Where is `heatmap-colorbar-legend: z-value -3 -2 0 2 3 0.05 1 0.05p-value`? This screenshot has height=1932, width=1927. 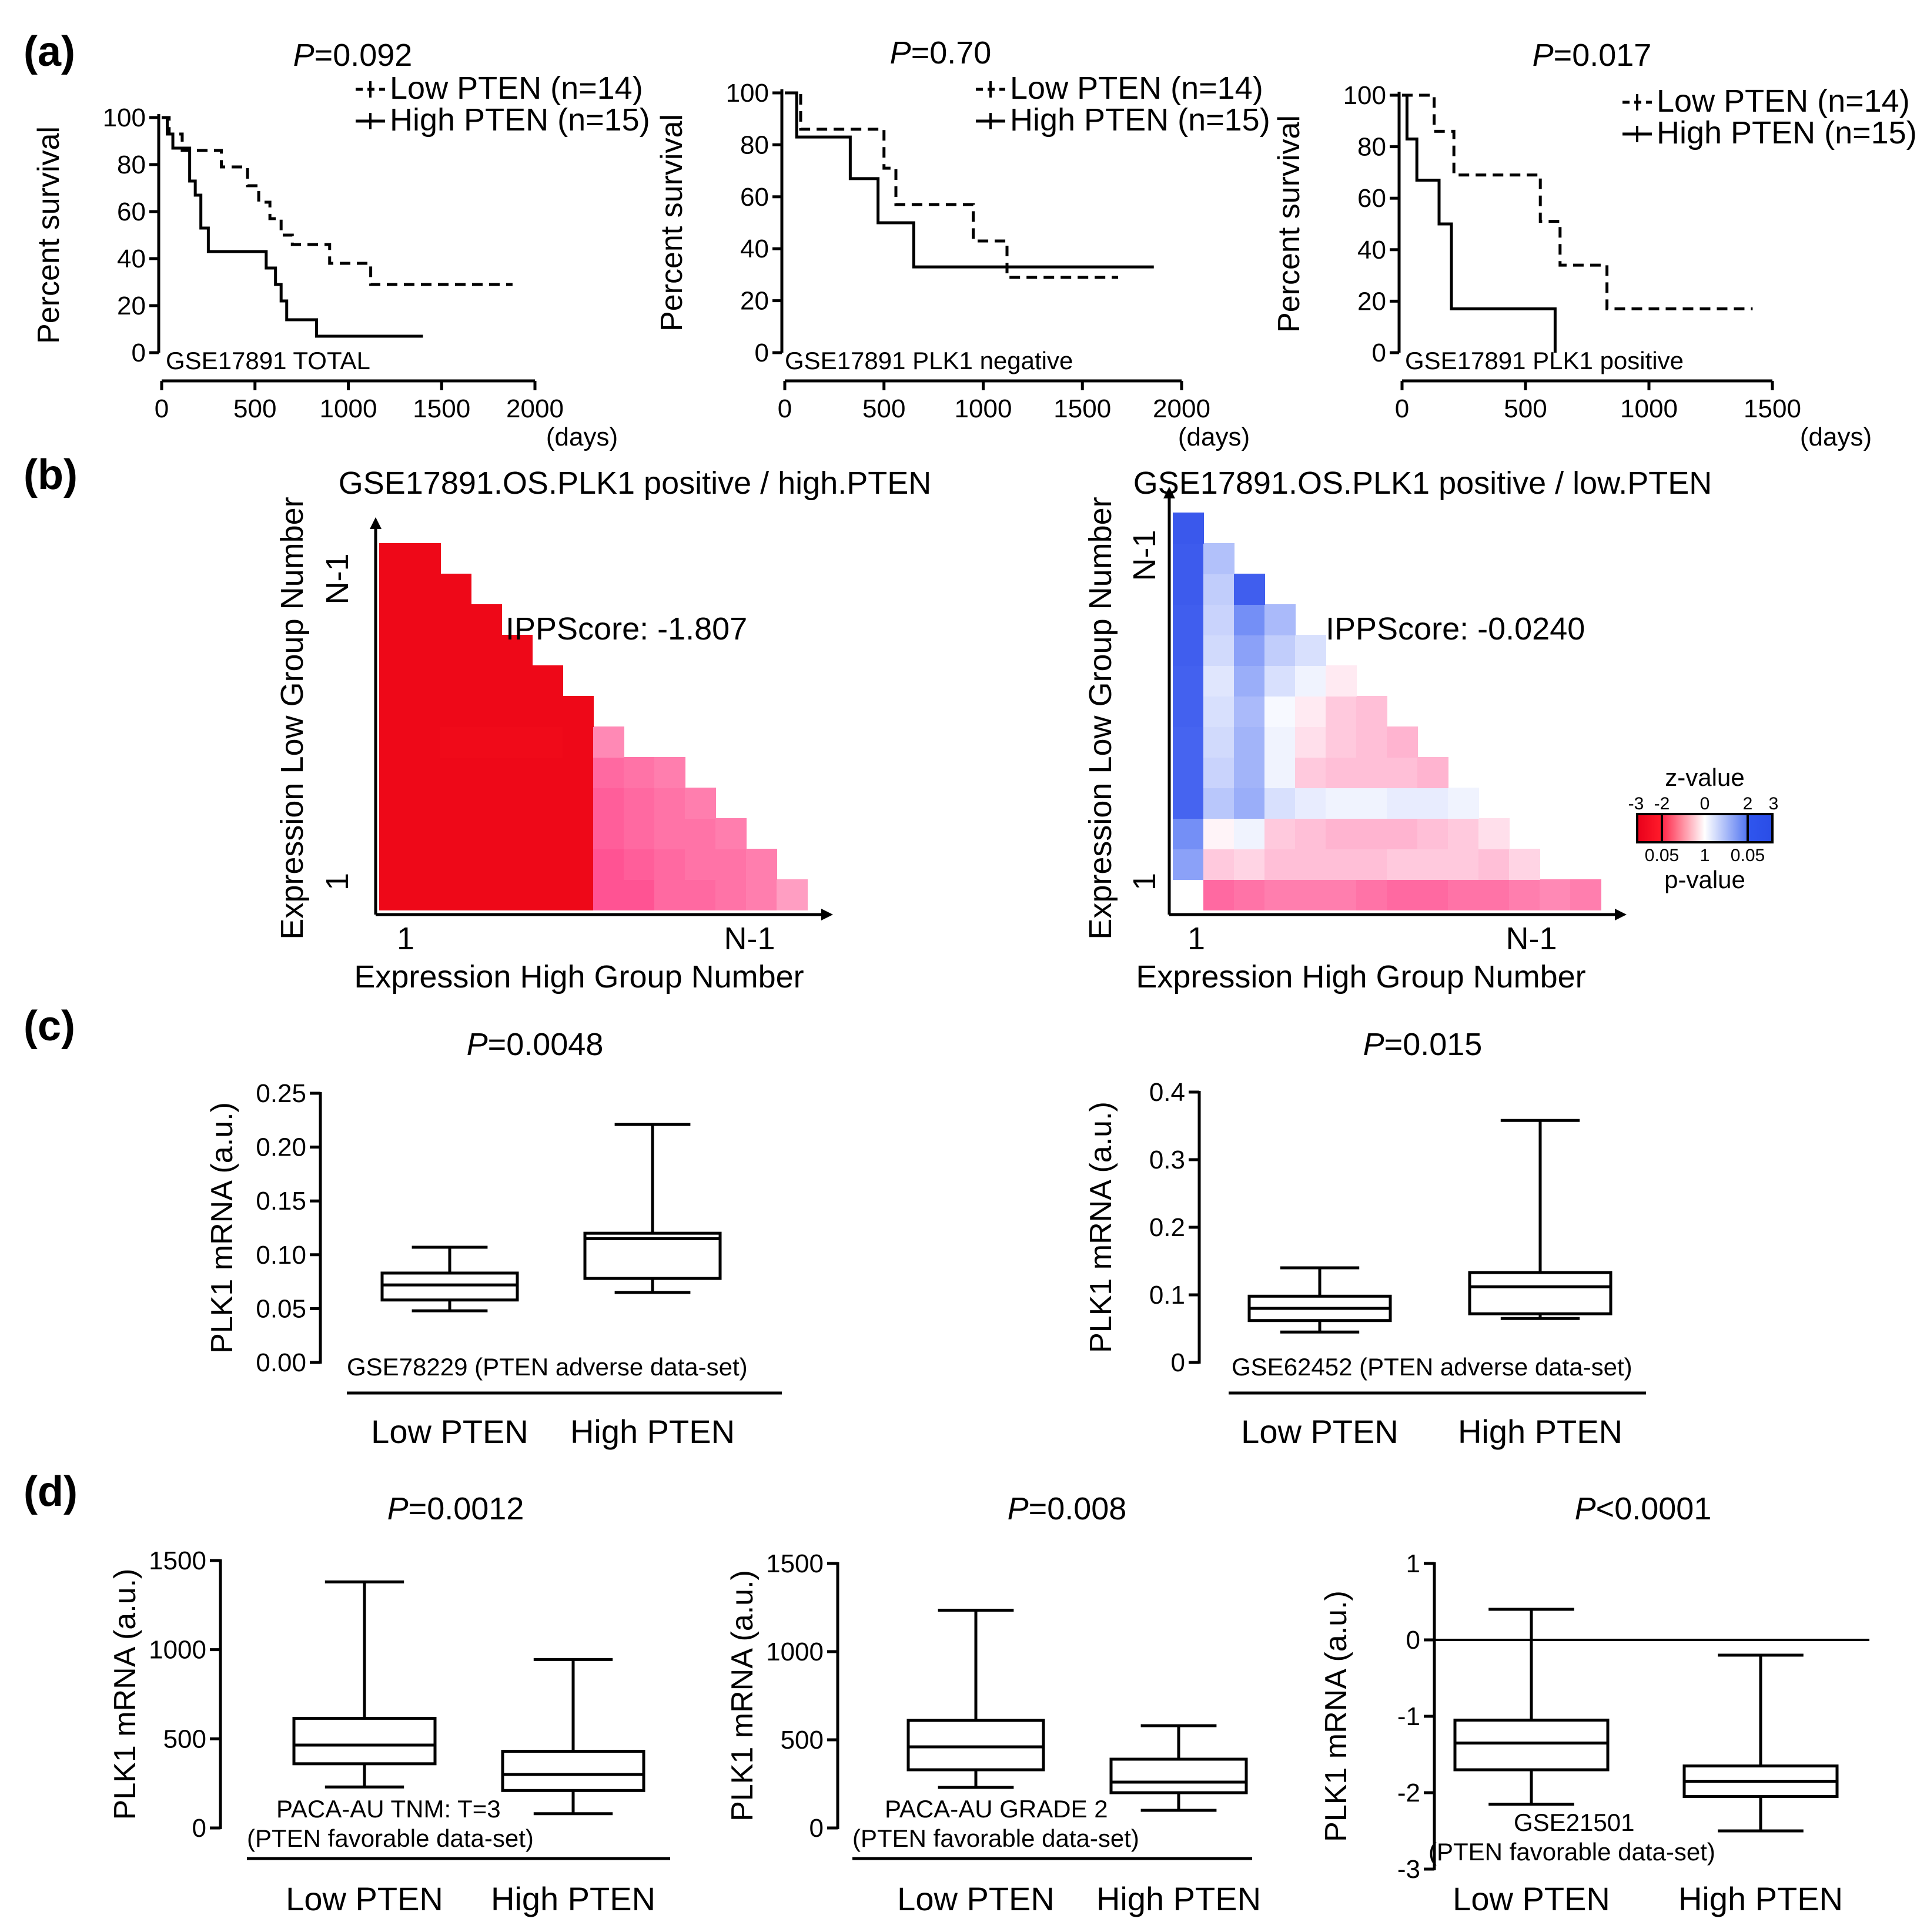 heatmap-colorbar-legend: z-value -3 -2 0 2 3 0.05 1 0.05p-value is located at coordinates (1703, 828).